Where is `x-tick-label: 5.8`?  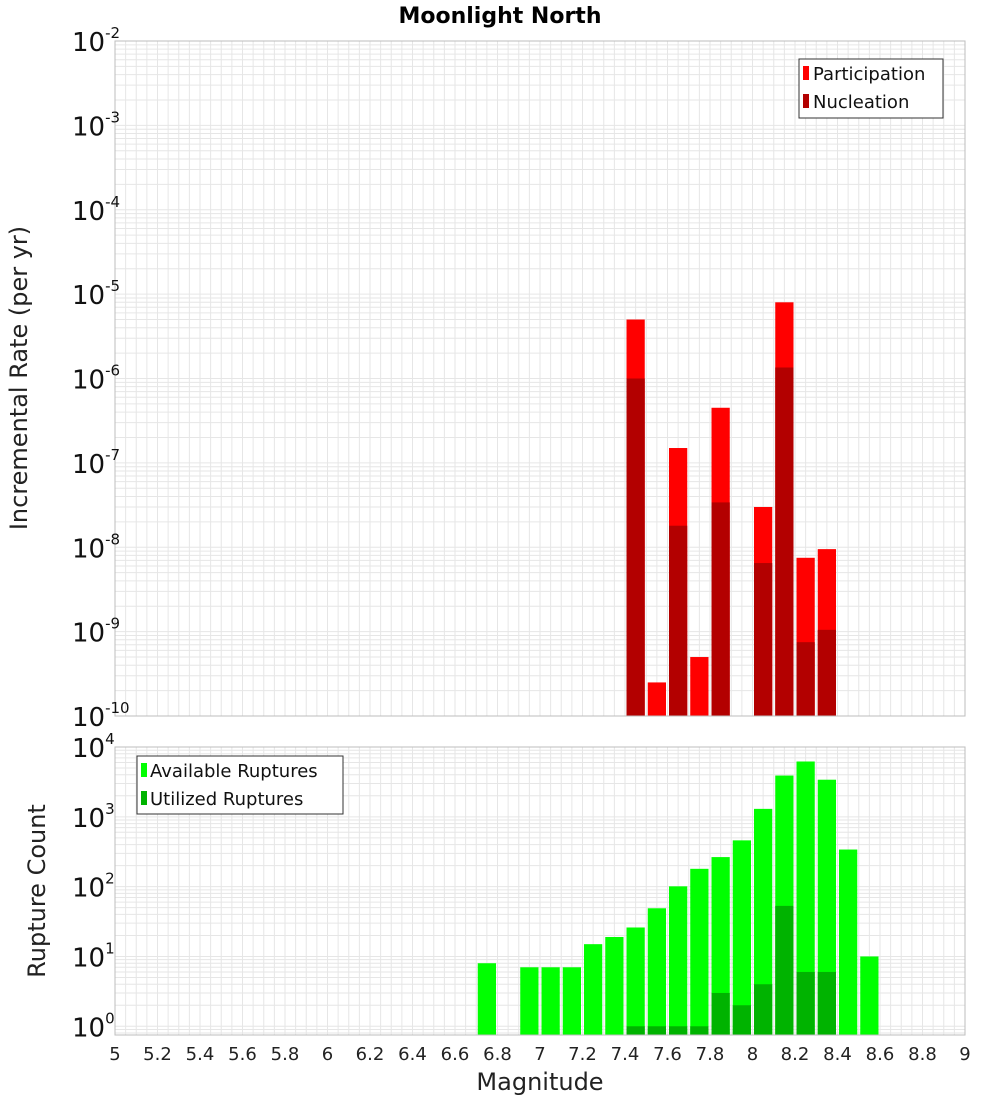
x-tick-label: 5.8 is located at coordinates (285, 1054).